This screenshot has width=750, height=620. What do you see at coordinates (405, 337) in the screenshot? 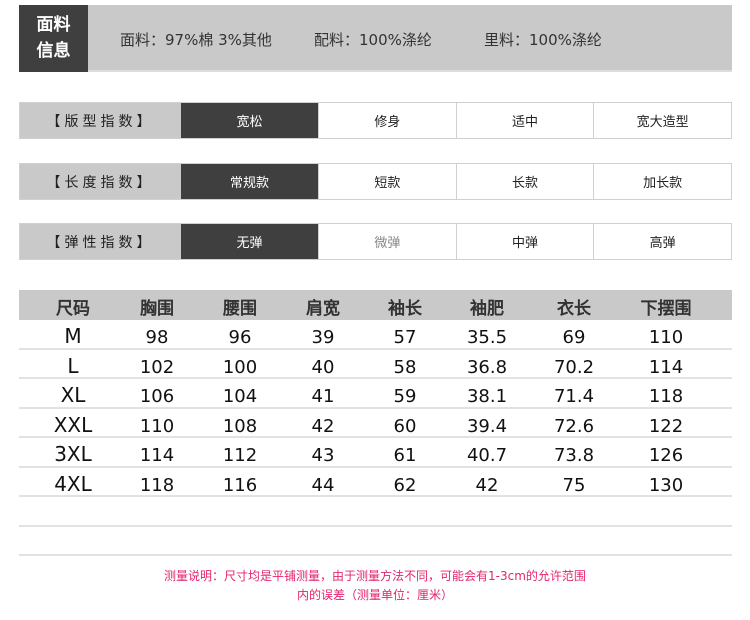
I see `table-cell: 57` at bounding box center [405, 337].